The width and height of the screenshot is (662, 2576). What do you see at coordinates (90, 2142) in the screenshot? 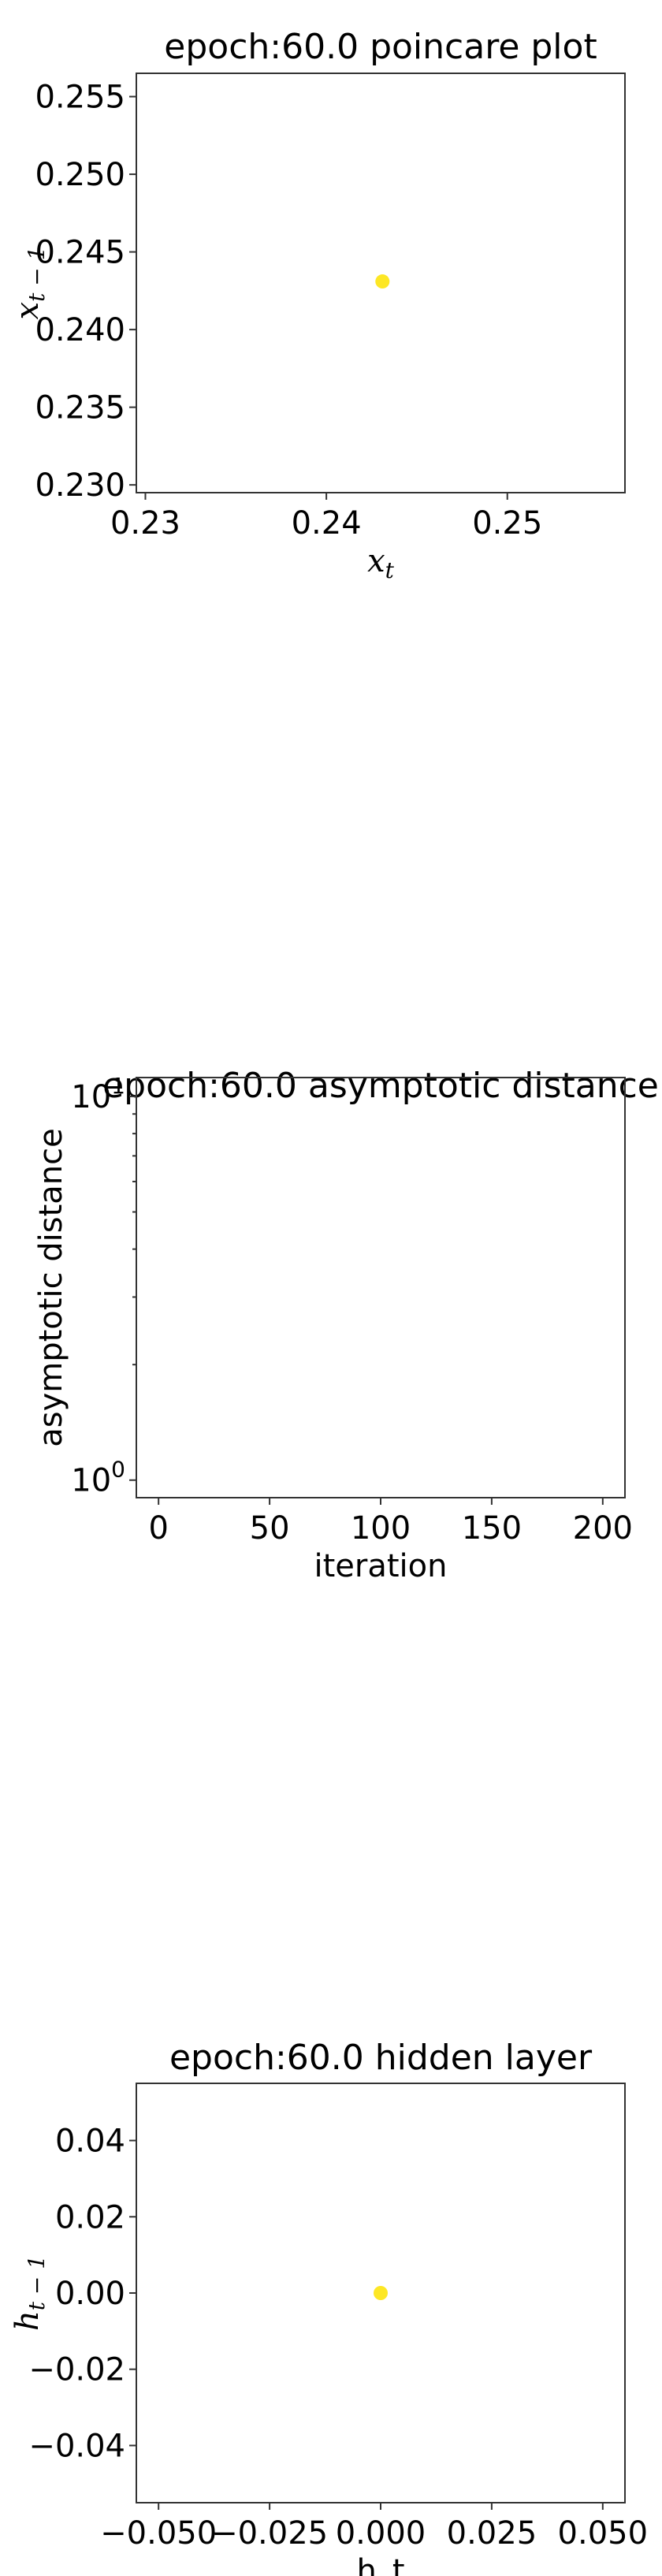
I see `y-tick-label: 0.04` at bounding box center [90, 2142].